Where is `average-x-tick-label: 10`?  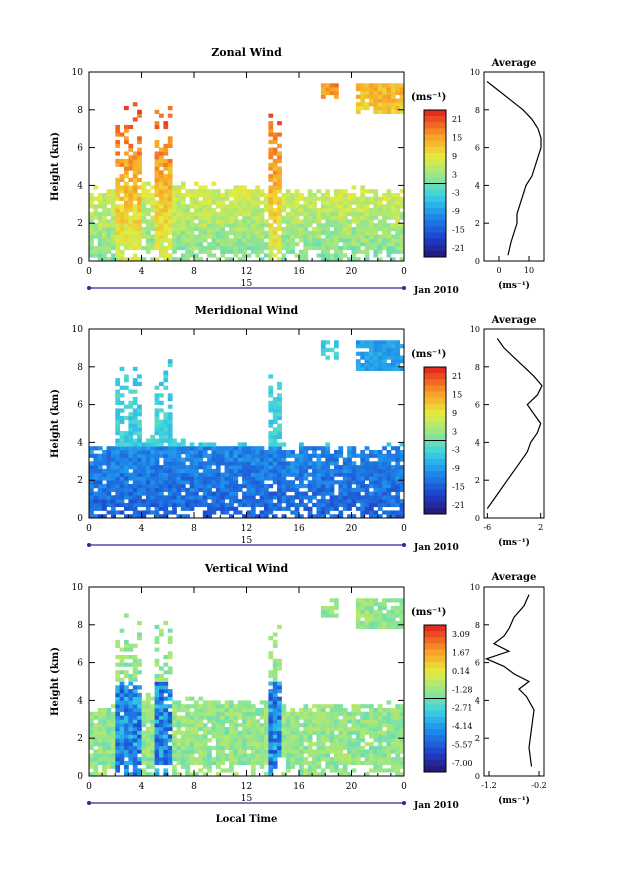 average-x-tick-label: 10 is located at coordinates (529, 270).